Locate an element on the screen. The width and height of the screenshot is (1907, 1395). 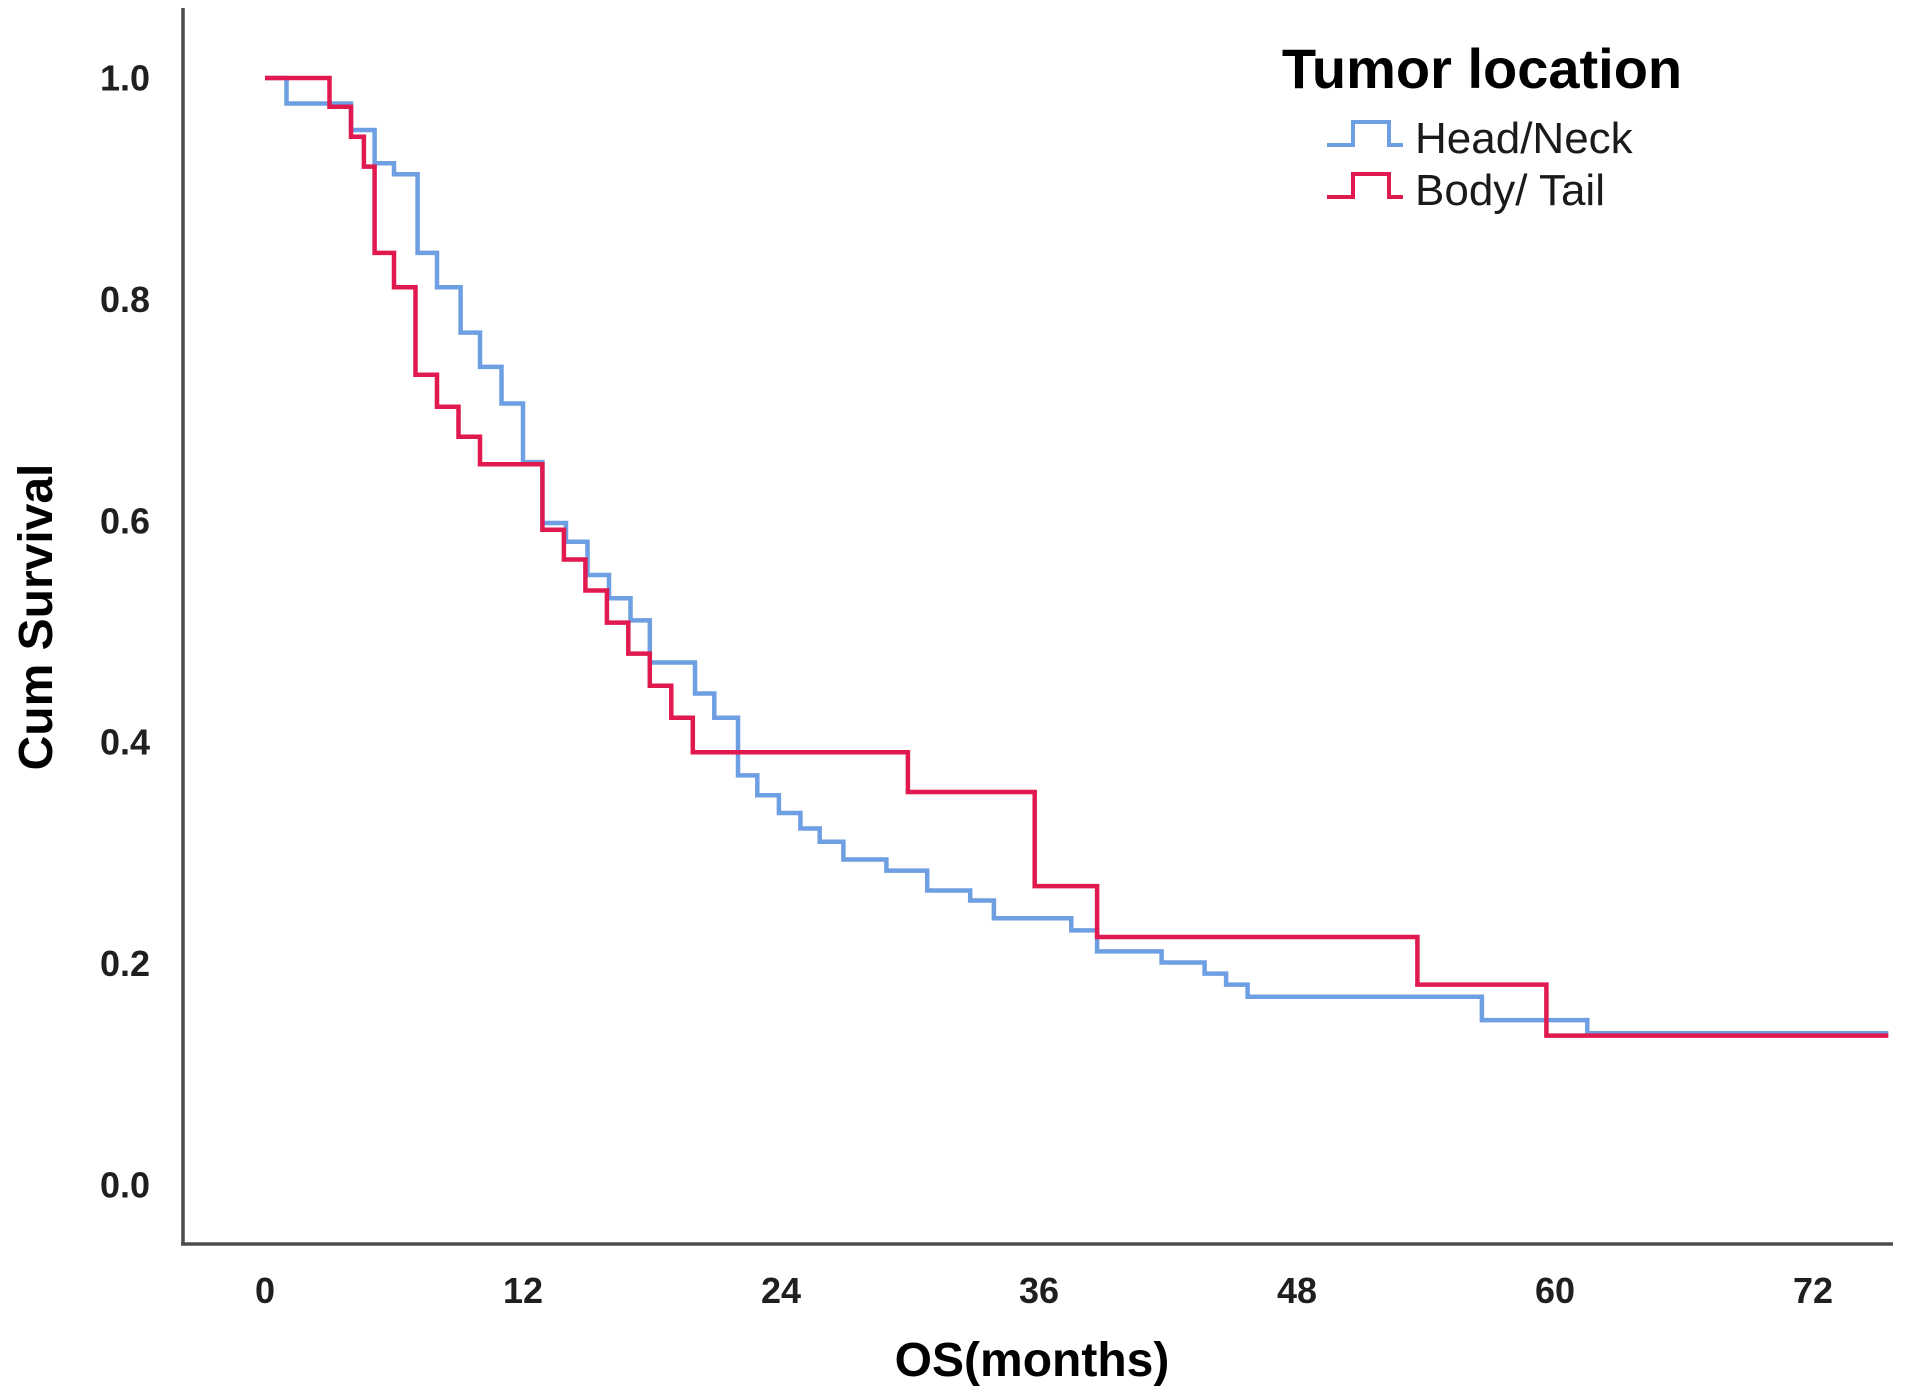
y-tick-label: 0.6 is located at coordinates (125, 520).